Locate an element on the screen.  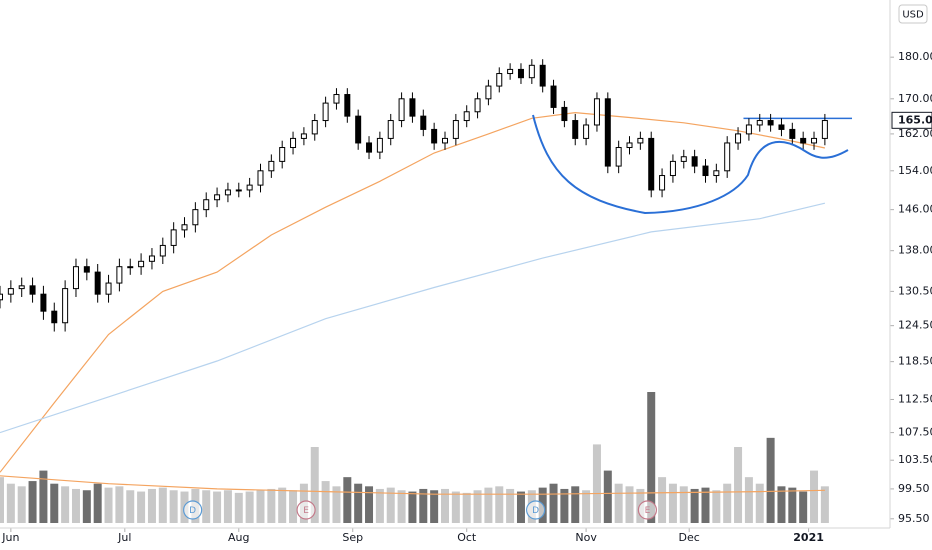
currency-badge is located at coordinates (913, 14).